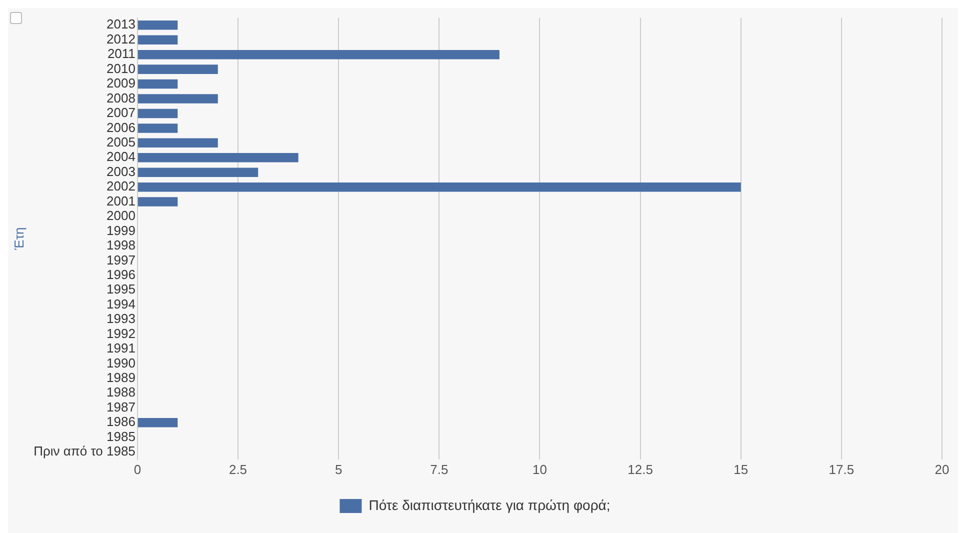 This screenshot has height=533, width=967. What do you see at coordinates (121, 274) in the screenshot?
I see `y-tick-label: 1996` at bounding box center [121, 274].